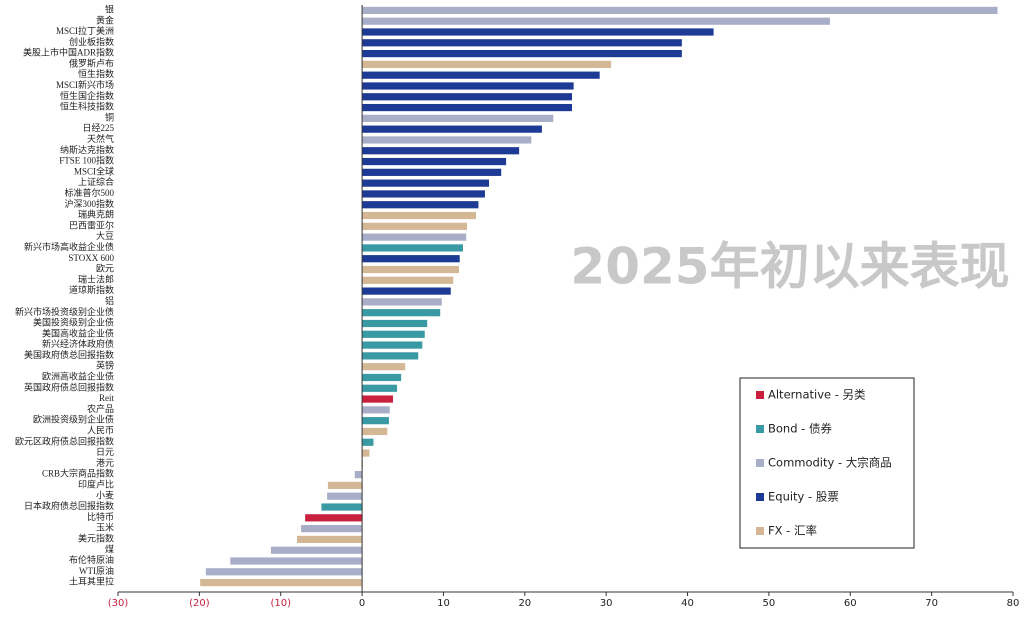 The width and height of the screenshot is (1024, 625). What do you see at coordinates (96, 483) in the screenshot?
I see `y-tick-label: 印度卢比` at bounding box center [96, 483].